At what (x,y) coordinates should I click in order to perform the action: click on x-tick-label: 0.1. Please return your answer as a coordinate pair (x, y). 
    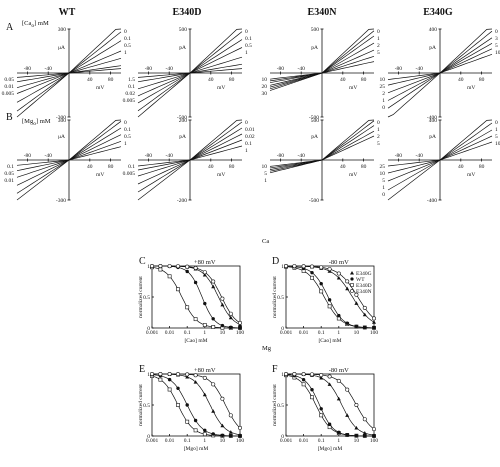
    Looking at the image, I should click on (187, 333).